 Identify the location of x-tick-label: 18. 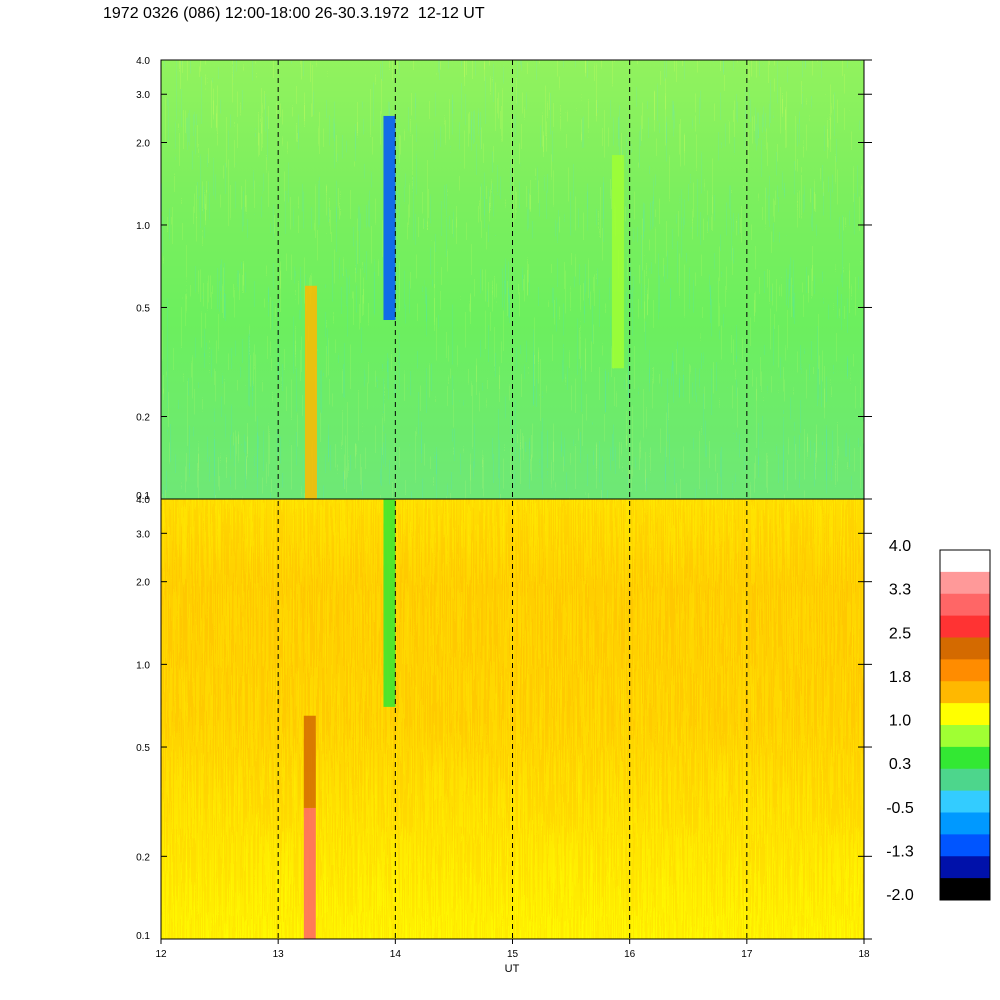
(864, 954).